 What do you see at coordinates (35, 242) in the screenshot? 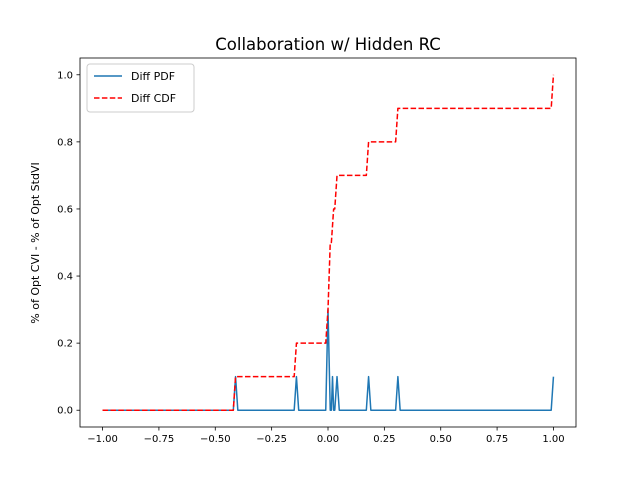
I see `y-axis-label: % of Opt CVI - % of Opt StdVI` at bounding box center [35, 242].